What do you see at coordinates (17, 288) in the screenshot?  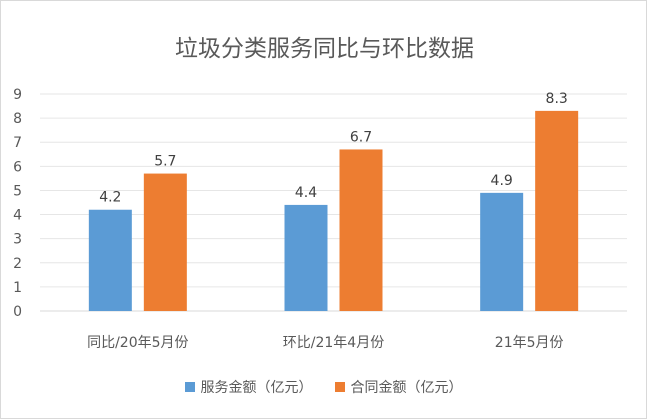 I see `y-tick-label: 1` at bounding box center [17, 288].